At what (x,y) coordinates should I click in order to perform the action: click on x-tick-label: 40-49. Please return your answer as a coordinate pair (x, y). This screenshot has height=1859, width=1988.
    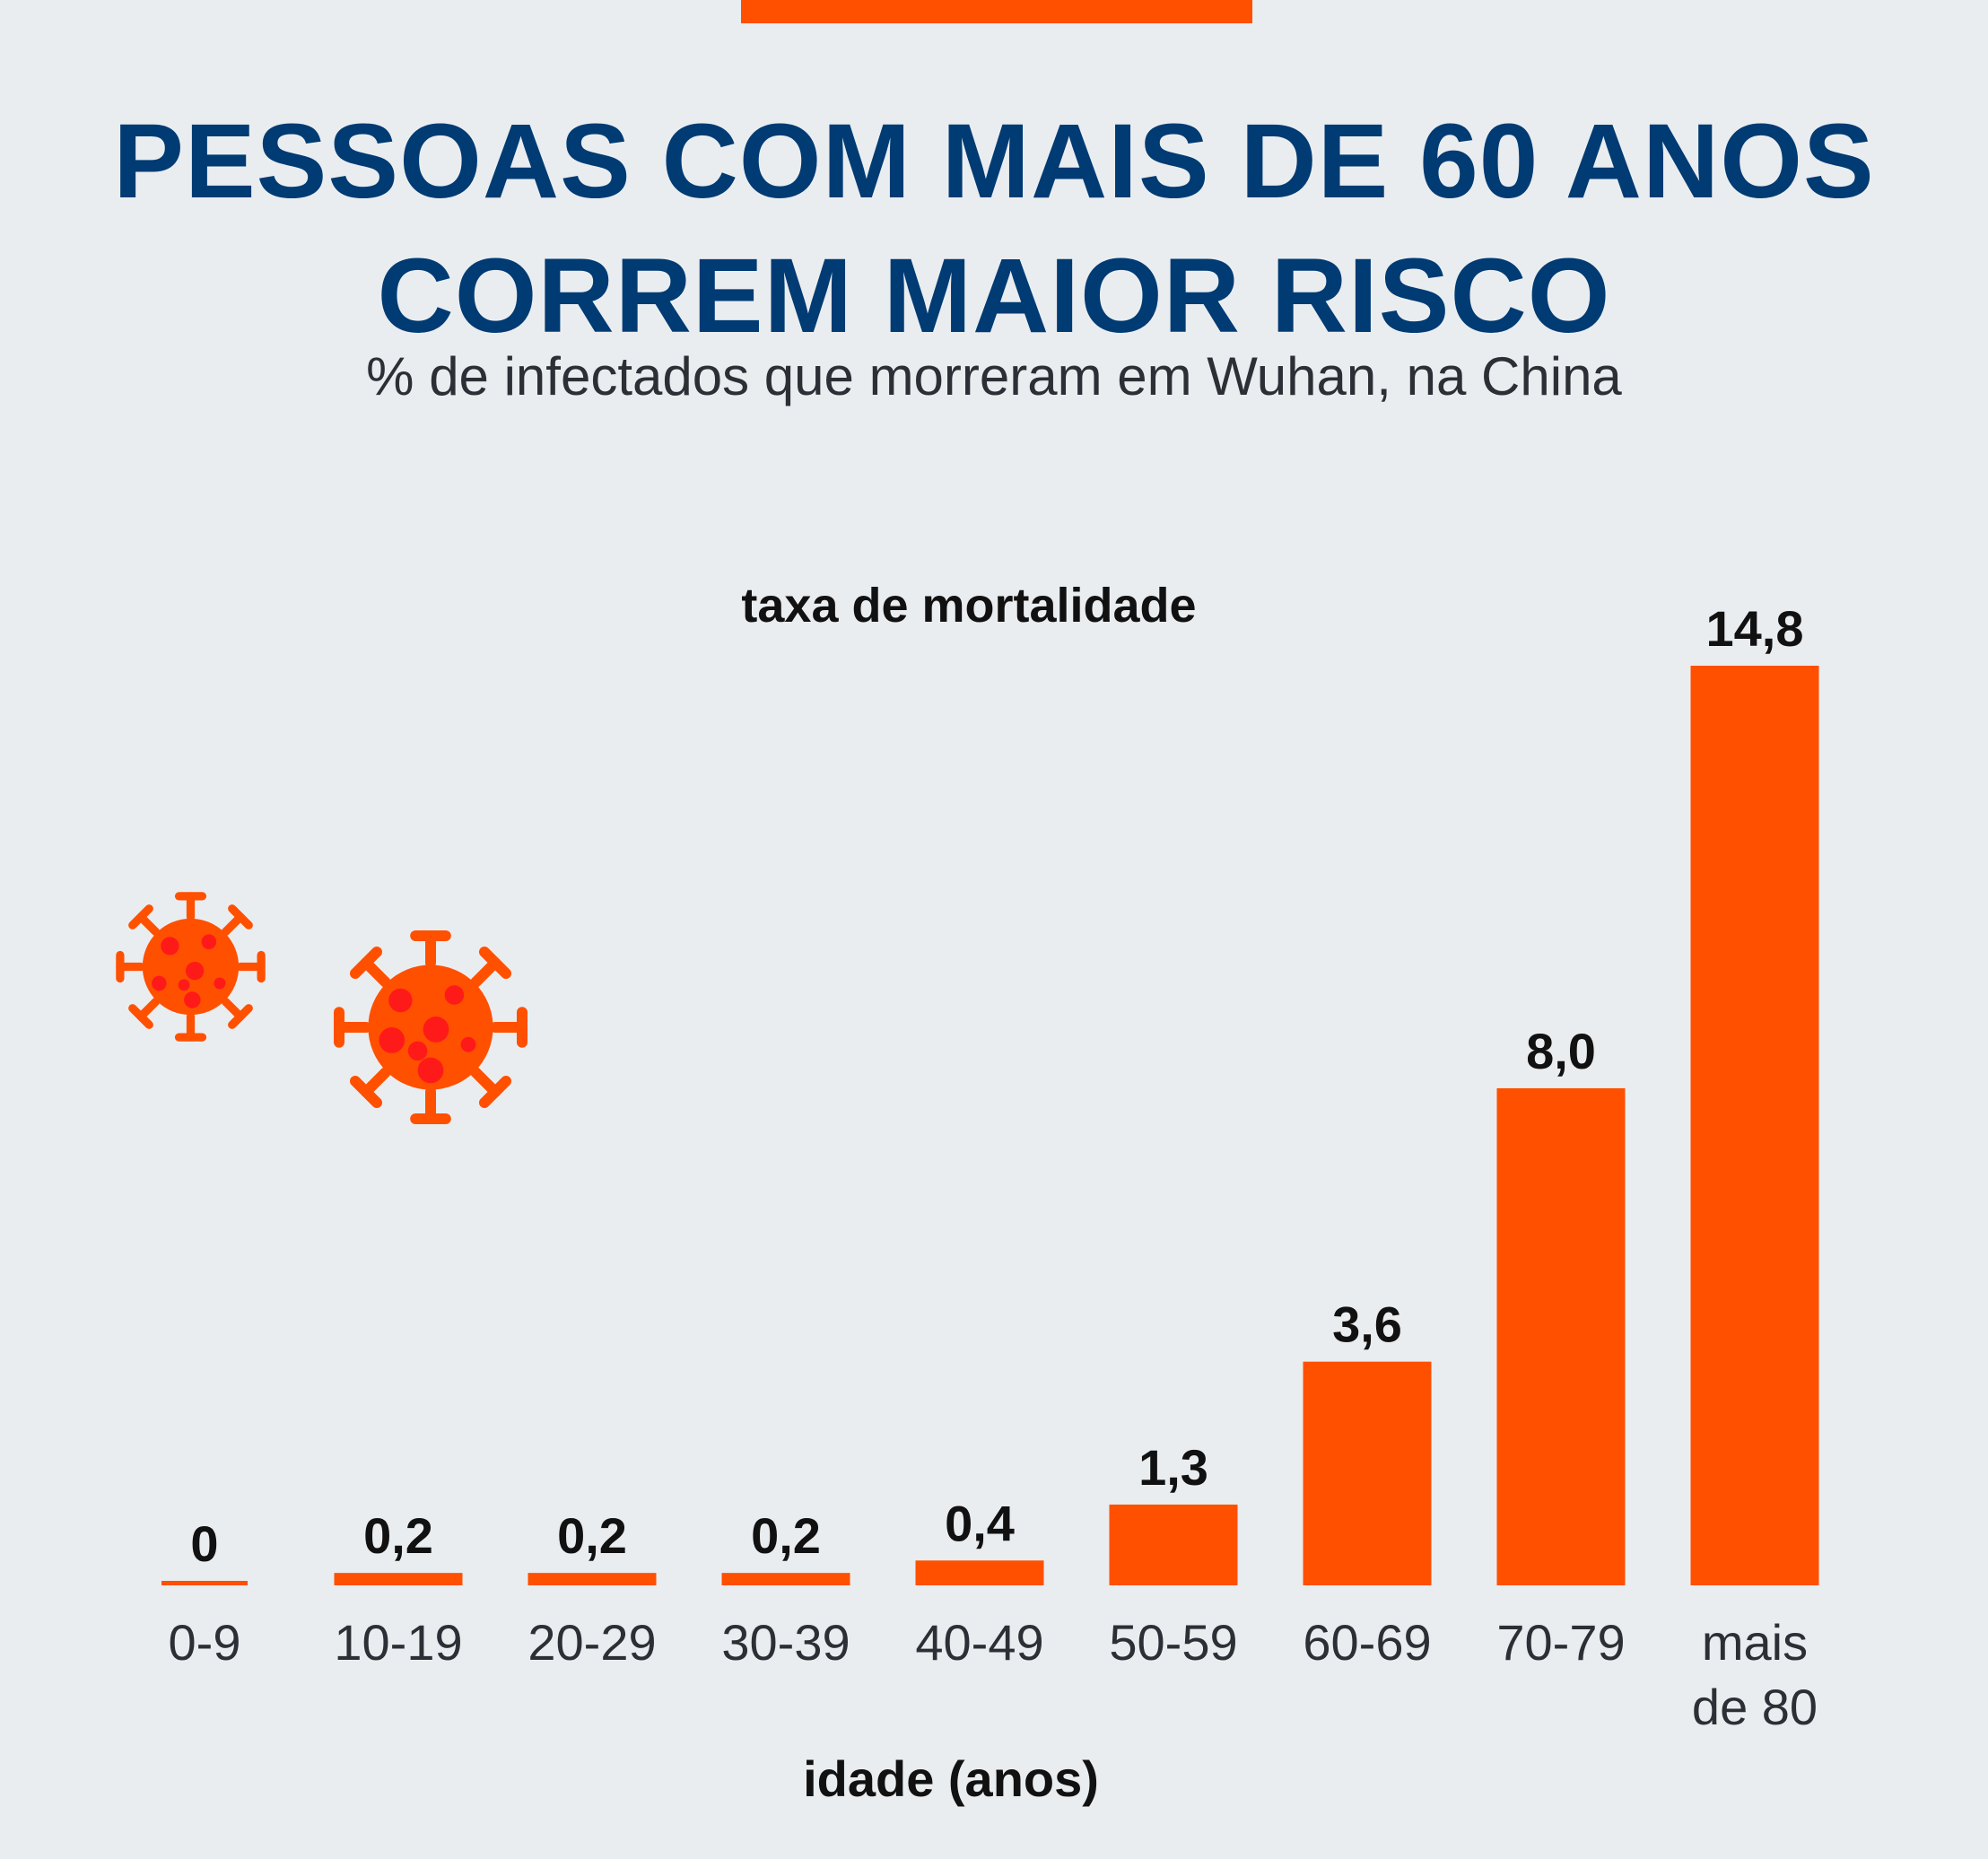
    Looking at the image, I should click on (979, 1642).